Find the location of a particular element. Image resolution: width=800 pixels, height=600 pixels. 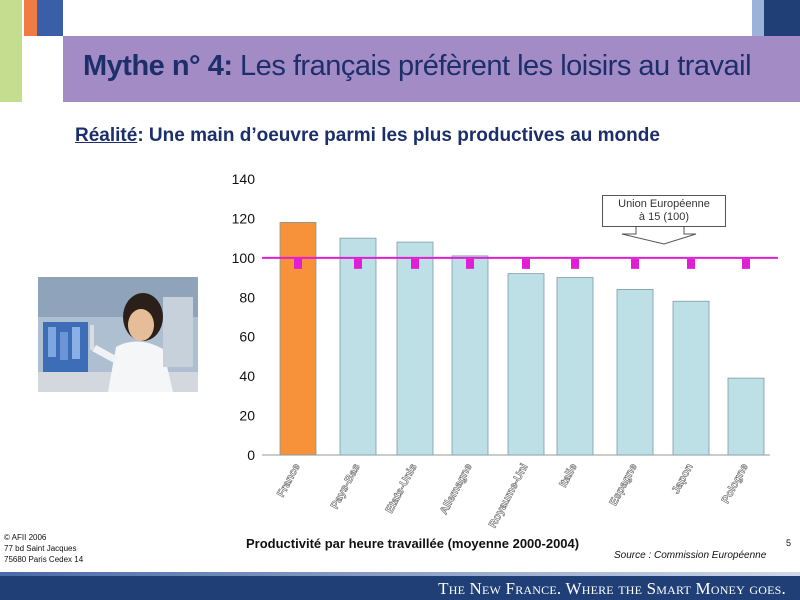

bar-allemagne is located at coordinates (470, 355).